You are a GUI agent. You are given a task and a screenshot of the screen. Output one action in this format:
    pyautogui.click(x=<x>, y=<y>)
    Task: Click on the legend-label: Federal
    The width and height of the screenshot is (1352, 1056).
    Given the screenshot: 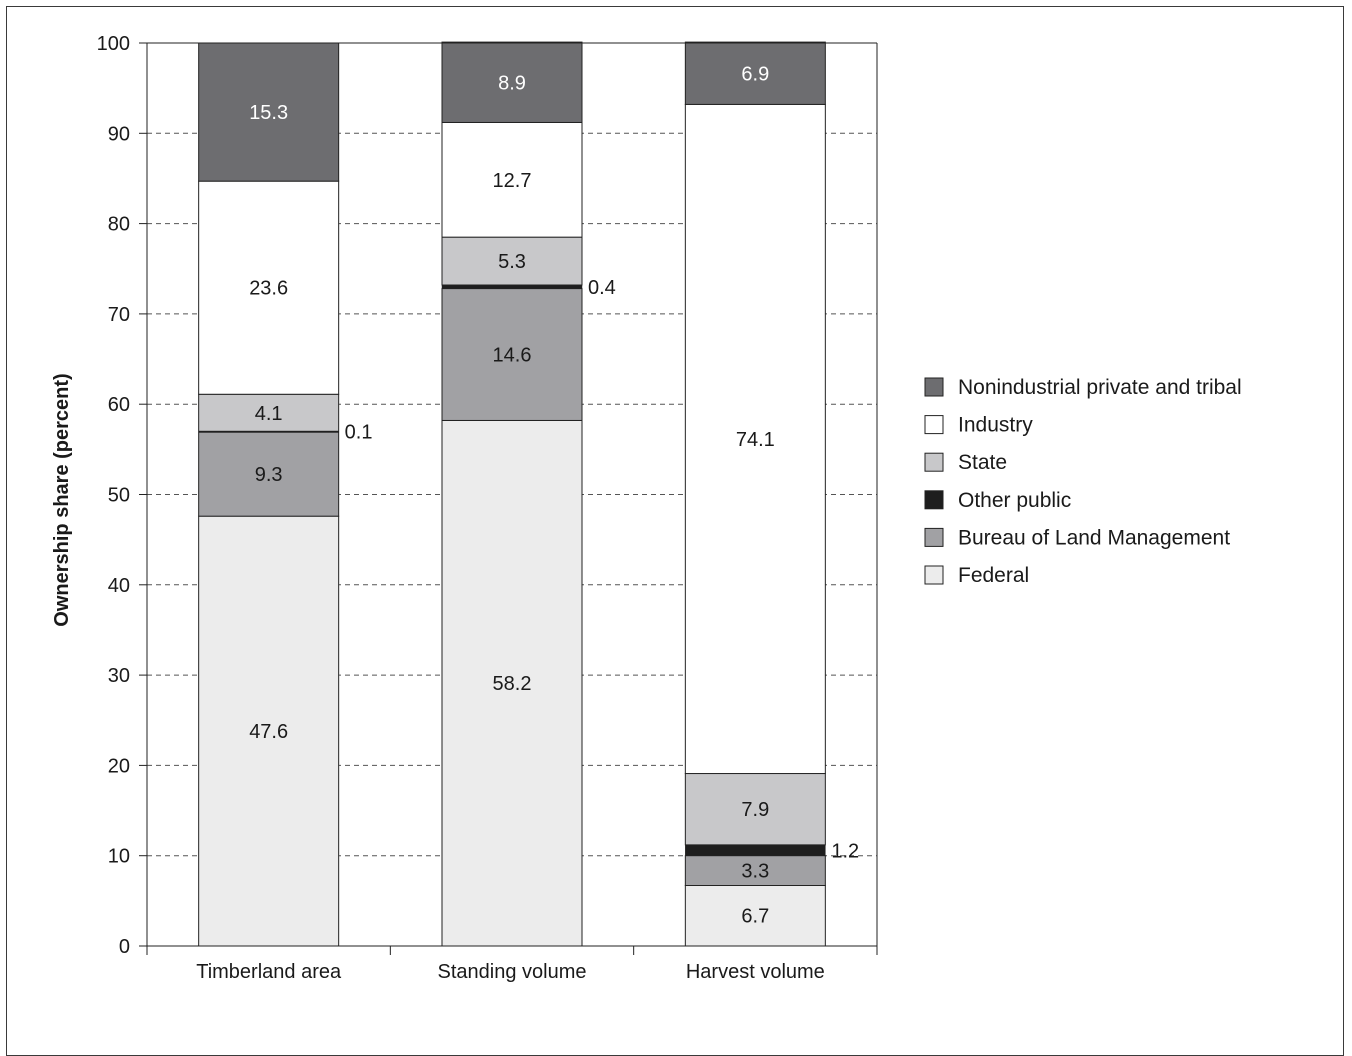 What is the action you would take?
    pyautogui.click(x=993, y=575)
    